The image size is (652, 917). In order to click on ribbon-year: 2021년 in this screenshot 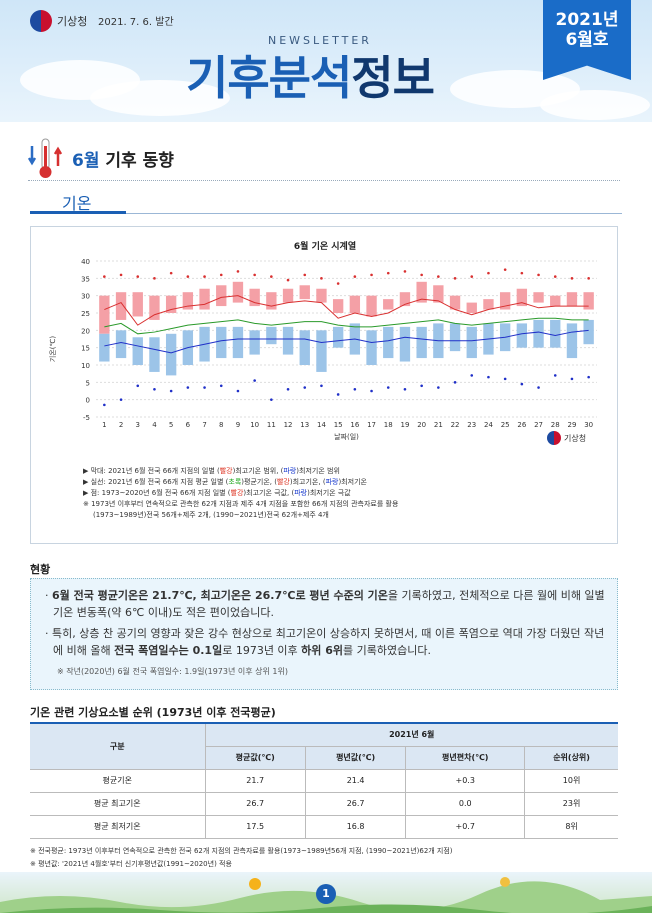, I will do `click(587, 20)`.